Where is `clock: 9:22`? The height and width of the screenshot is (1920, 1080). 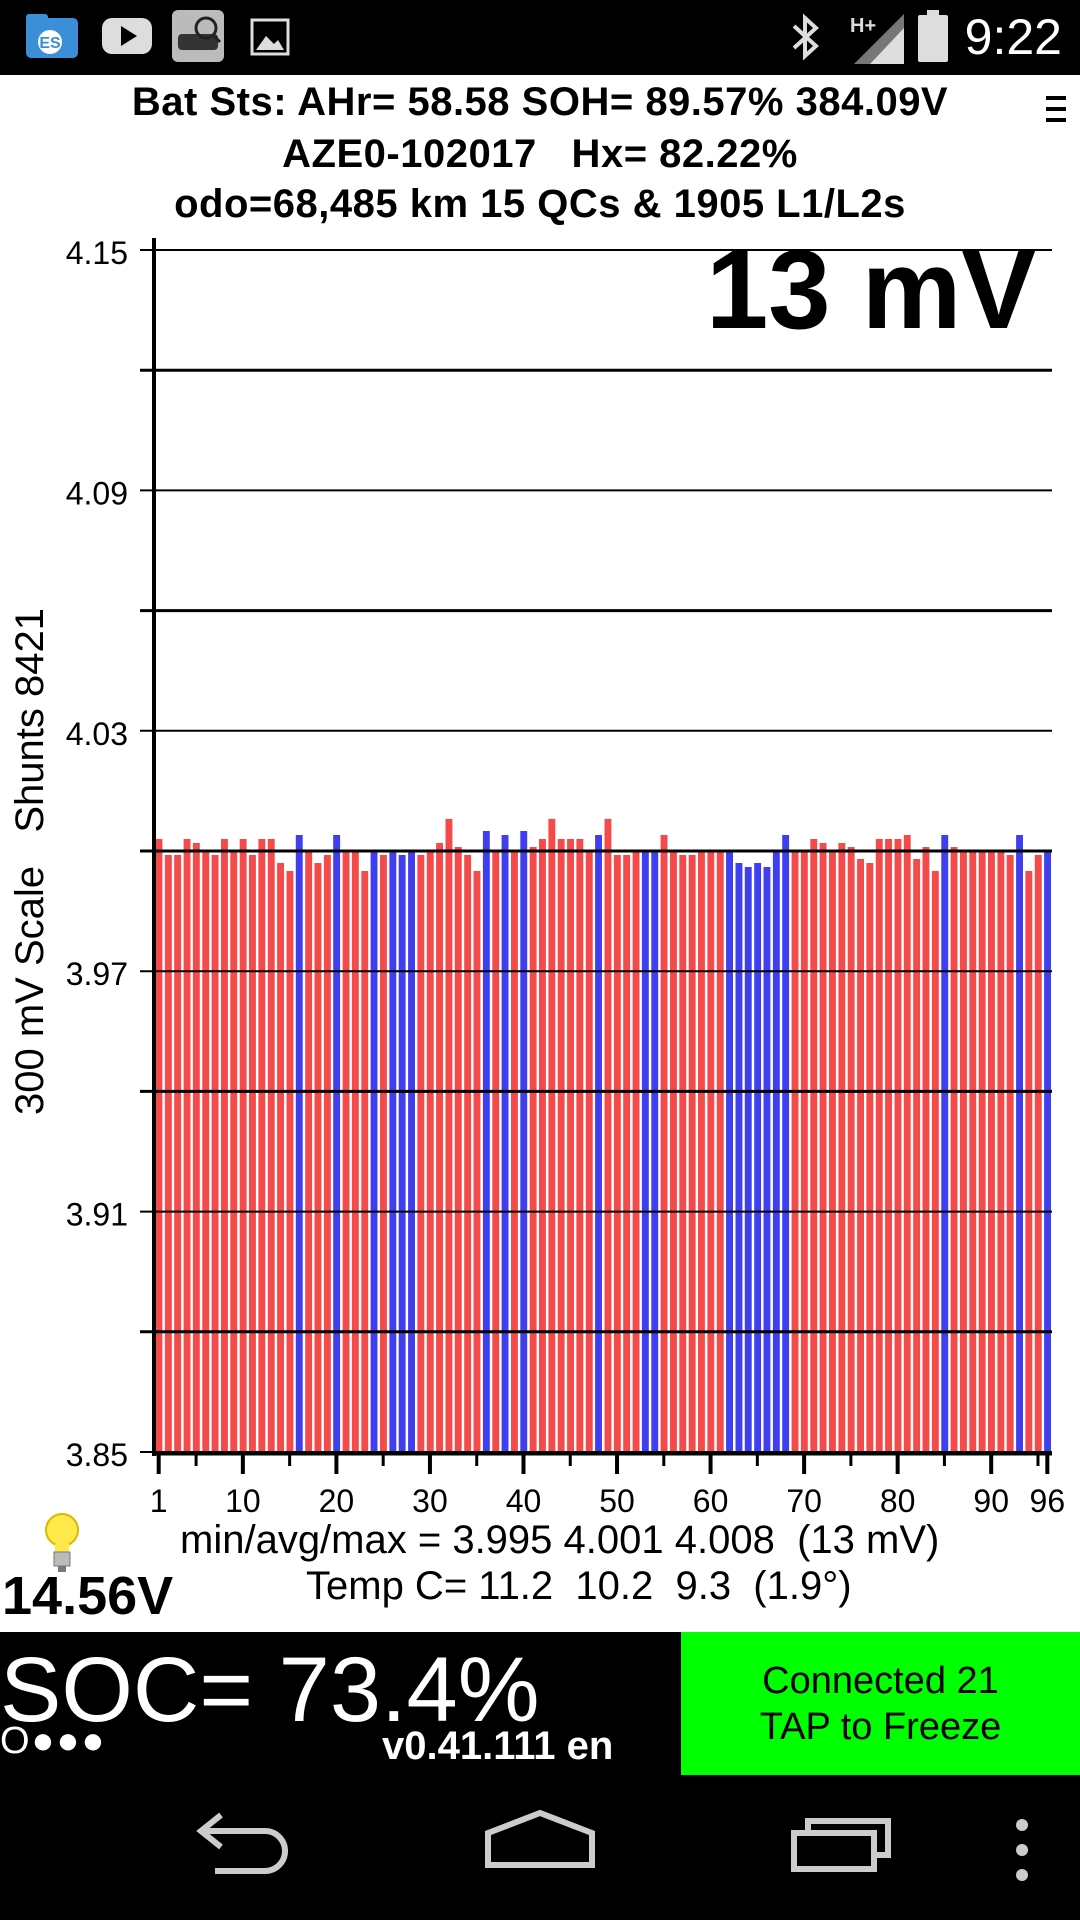 clock: 9:22 is located at coordinates (1013, 37).